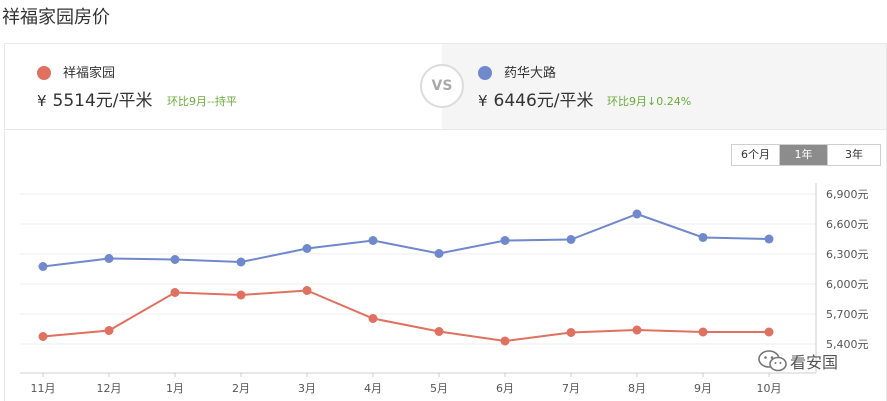 The height and width of the screenshot is (401, 887). What do you see at coordinates (847, 344) in the screenshot?
I see `y-tick-label-0: 5,400元` at bounding box center [847, 344].